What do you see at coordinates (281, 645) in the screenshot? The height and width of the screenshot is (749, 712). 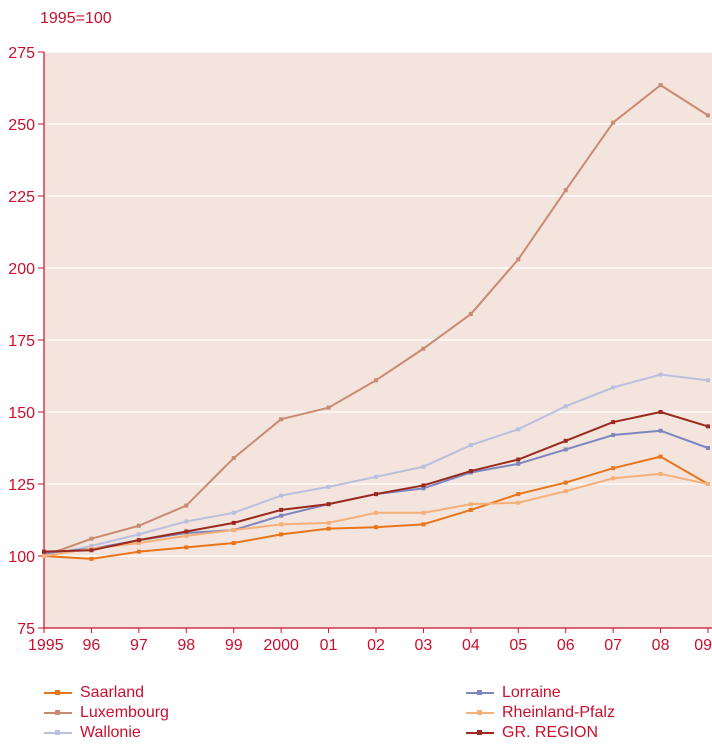 I see `x-tick-label: 2000` at bounding box center [281, 645].